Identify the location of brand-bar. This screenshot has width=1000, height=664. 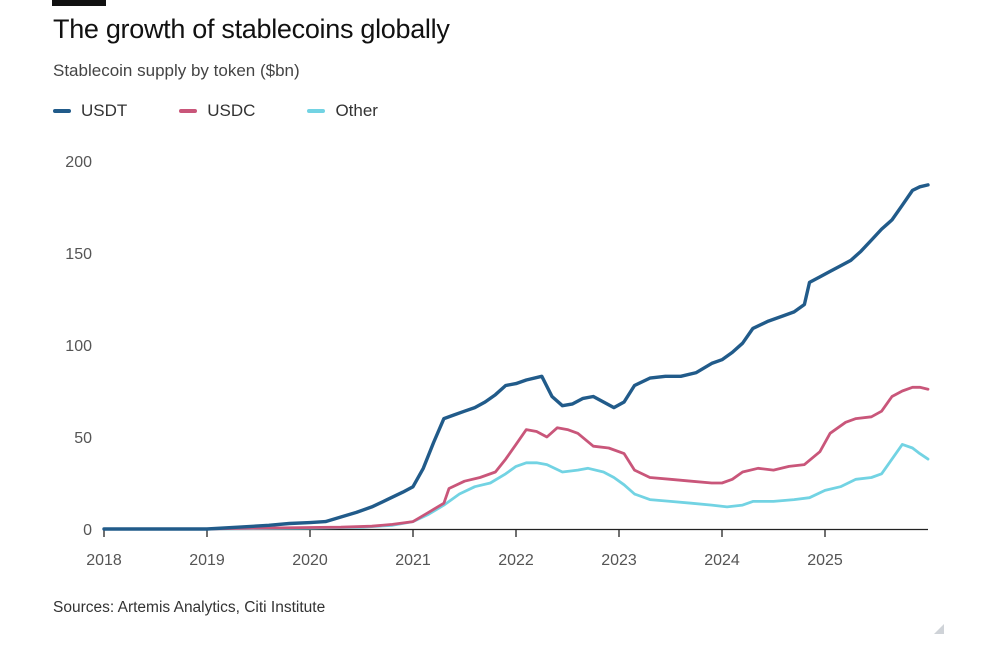
(79, 3).